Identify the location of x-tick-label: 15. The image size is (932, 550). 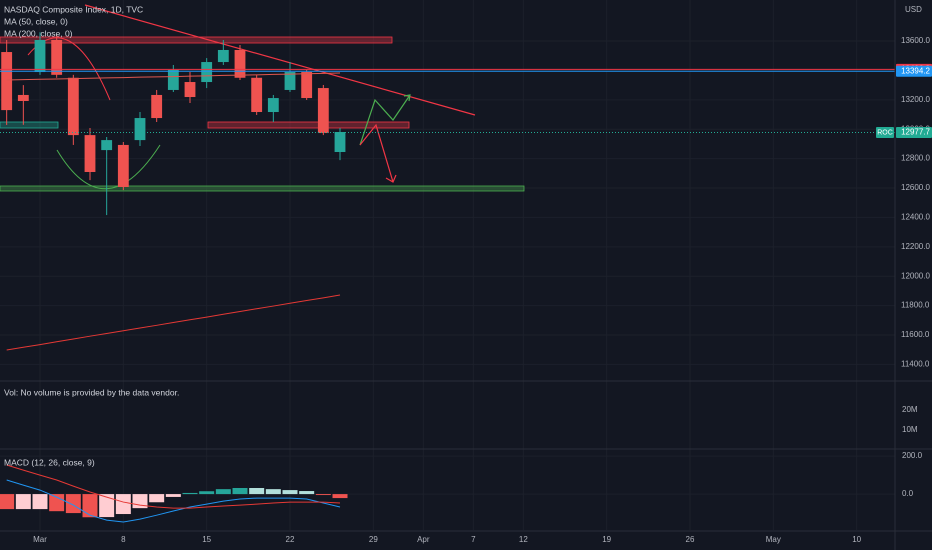
(206, 539).